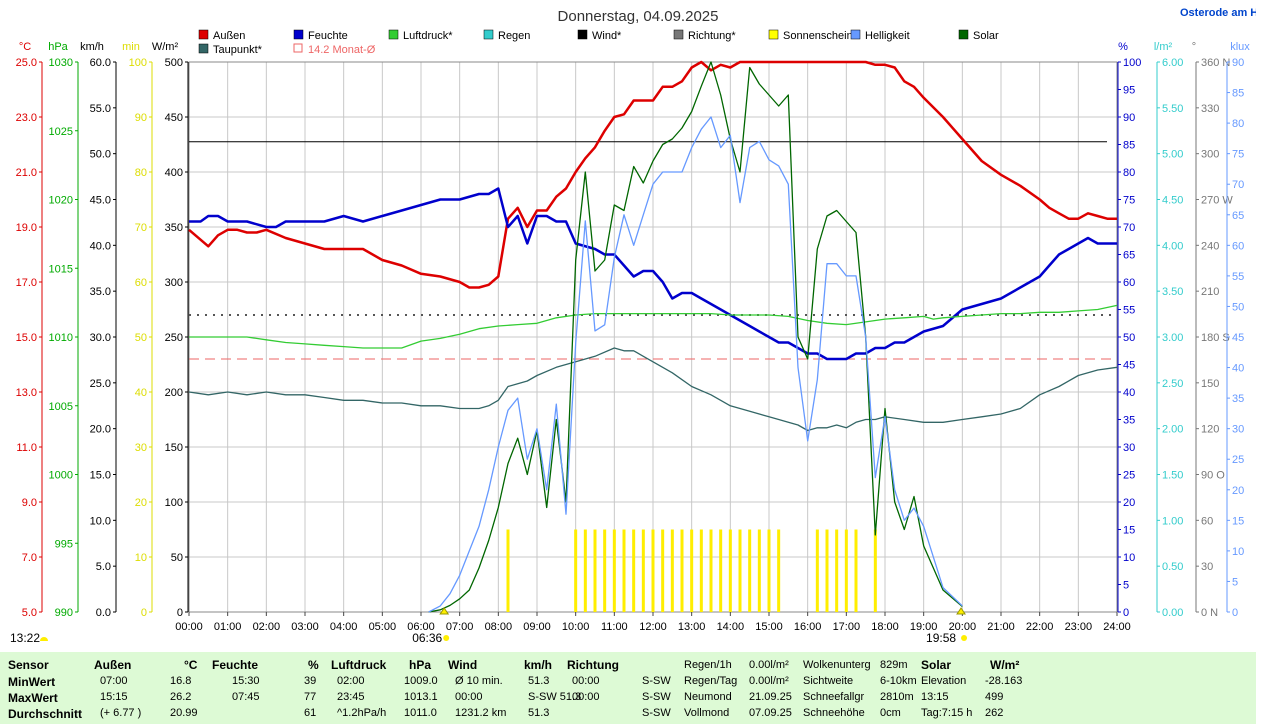 Image resolution: width=1274 pixels, height=724 pixels. Describe the element at coordinates (228, 627) in the screenshot. I see `x-tick-label: 01:00` at that location.